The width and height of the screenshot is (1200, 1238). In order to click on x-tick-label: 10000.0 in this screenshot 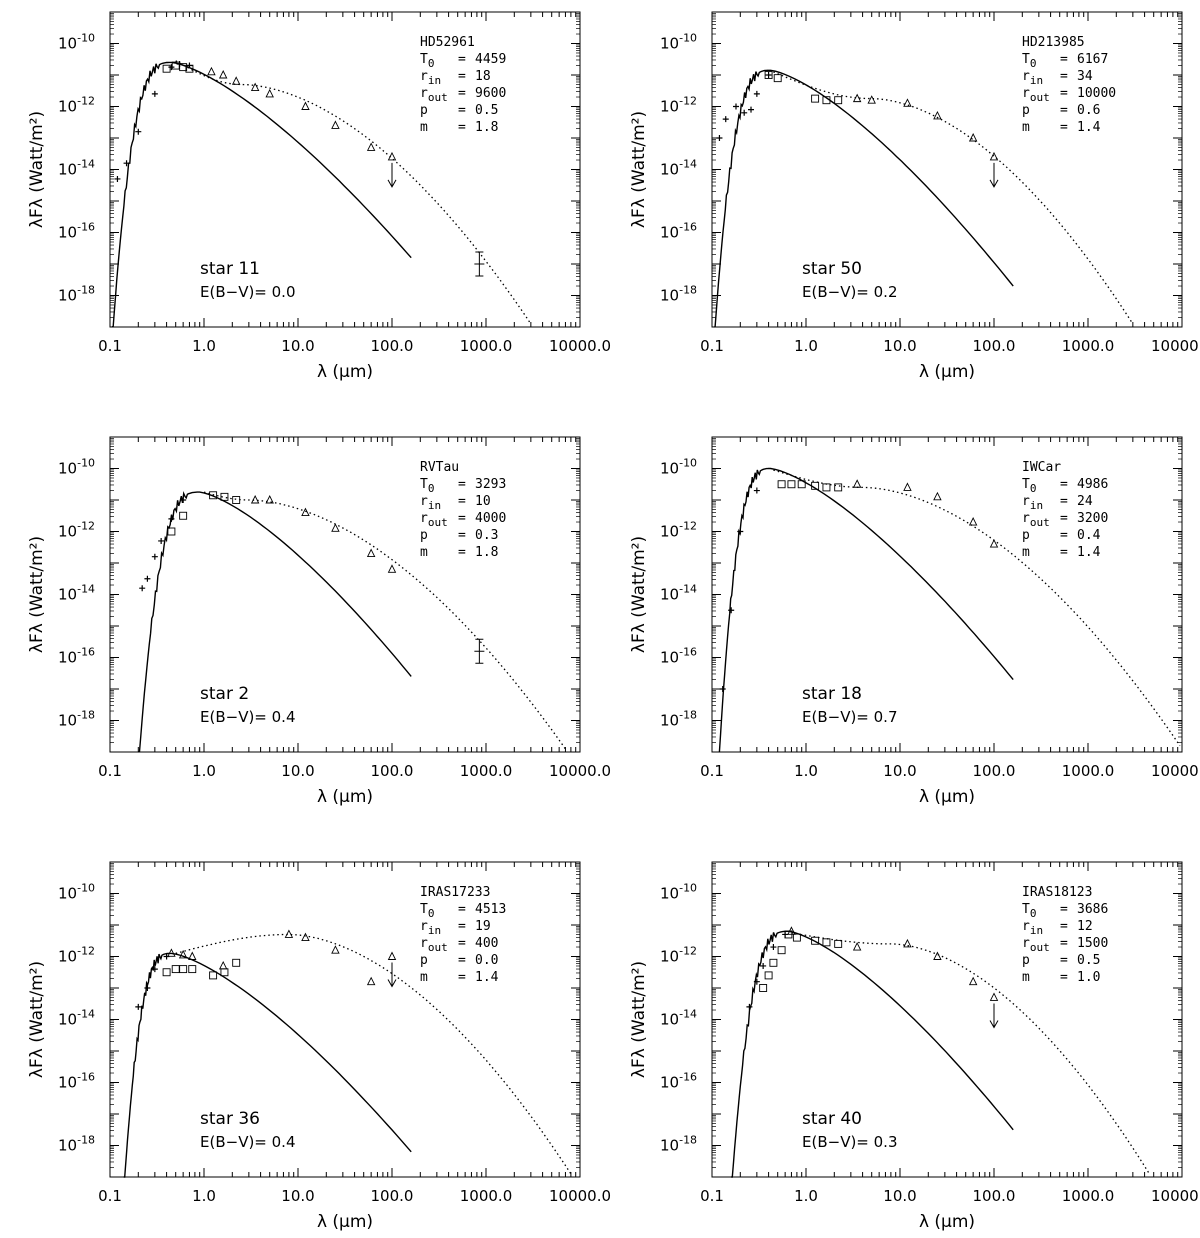, I will do `click(580, 346)`.